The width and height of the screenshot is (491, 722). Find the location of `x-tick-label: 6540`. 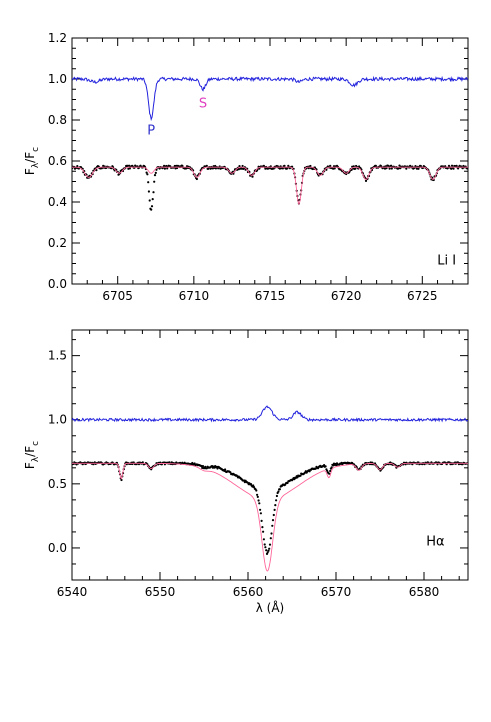

x-tick-label: 6540 is located at coordinates (72, 592).